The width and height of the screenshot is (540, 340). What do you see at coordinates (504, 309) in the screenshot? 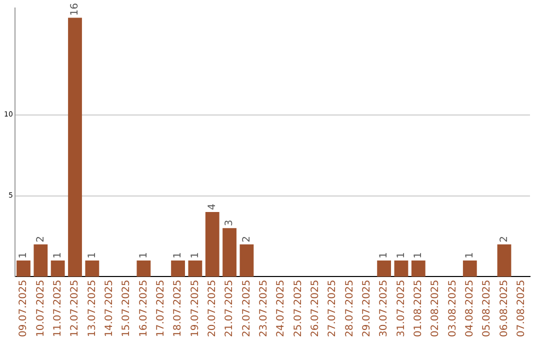
I see `x-tick-label: 06.08.2025` at bounding box center [504, 309].